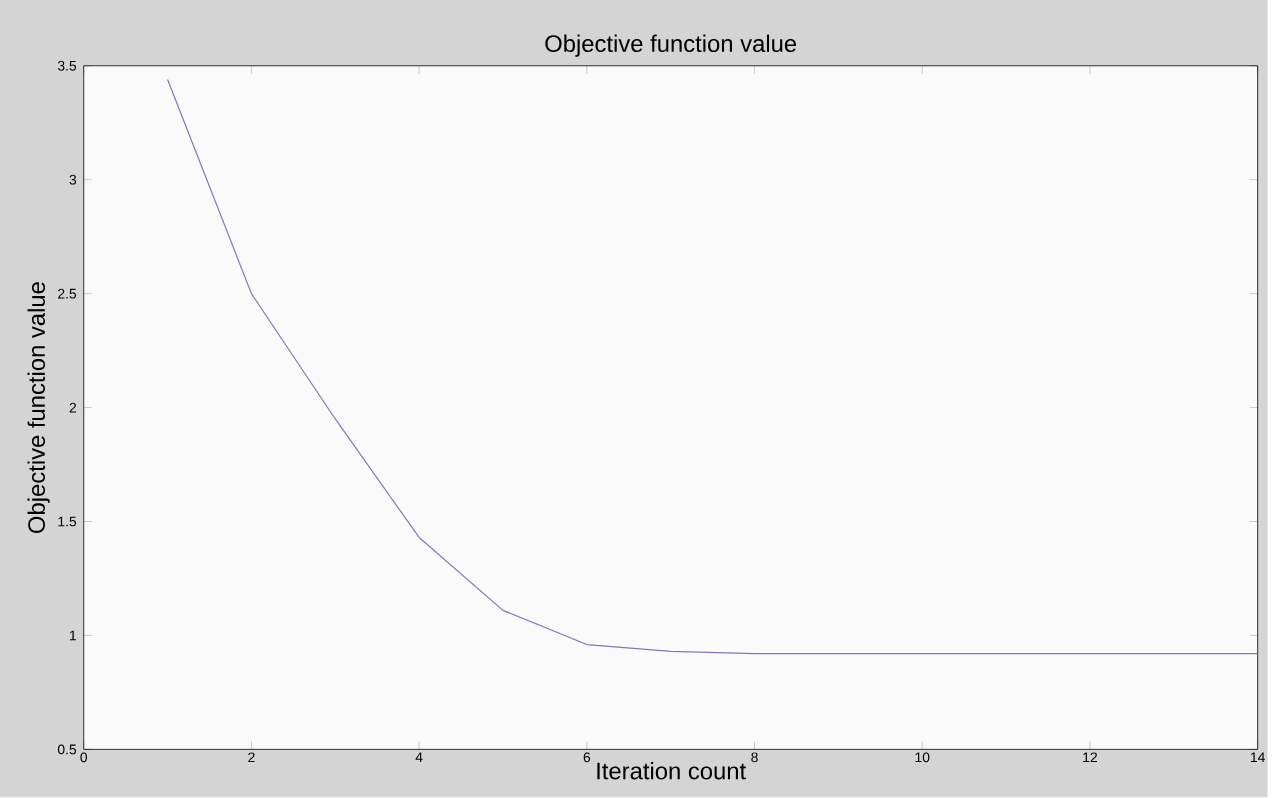  What do you see at coordinates (671, 46) in the screenshot?
I see `chart-title: Objective function value` at bounding box center [671, 46].